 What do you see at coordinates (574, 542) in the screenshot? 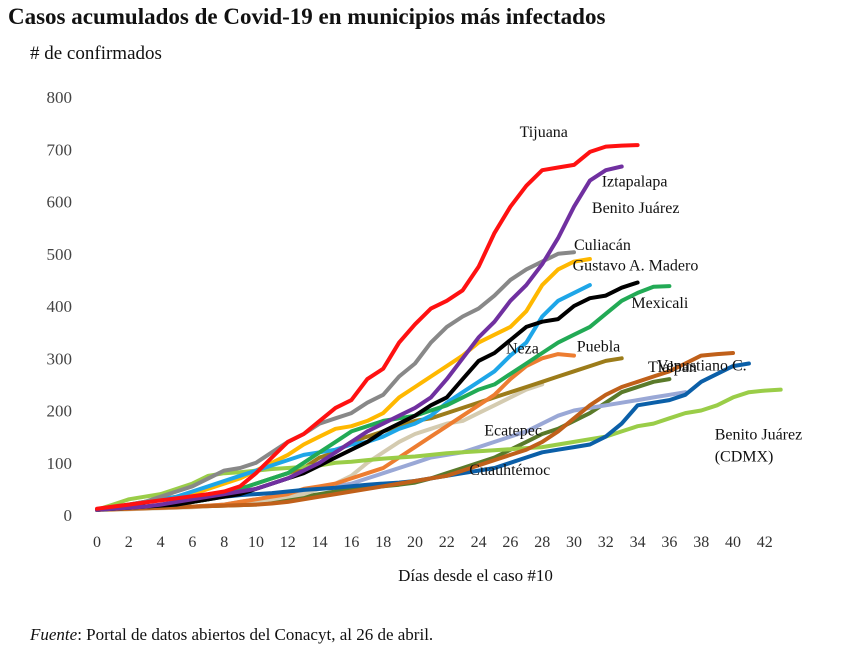
I see `x-tick-label: 30` at bounding box center [574, 542].